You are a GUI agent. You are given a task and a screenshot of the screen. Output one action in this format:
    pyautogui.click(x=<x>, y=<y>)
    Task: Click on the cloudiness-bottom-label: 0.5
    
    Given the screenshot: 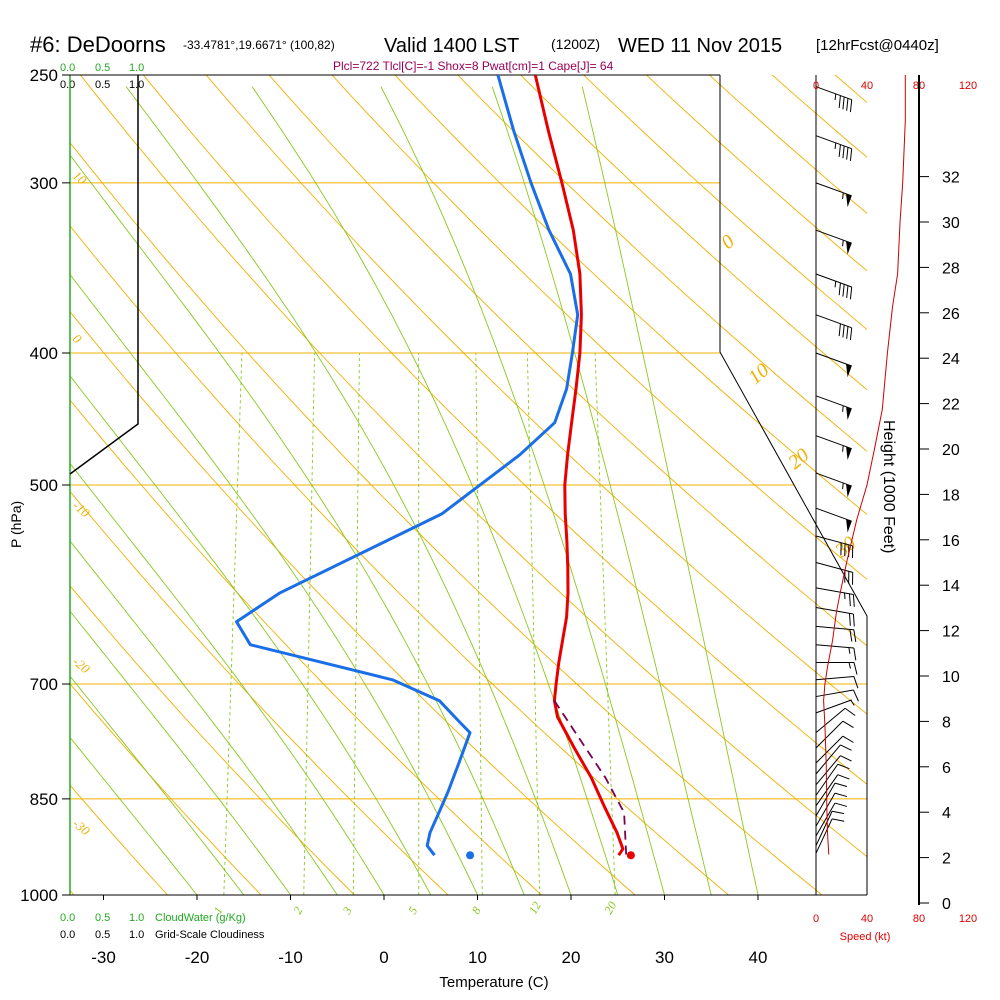 What is the action you would take?
    pyautogui.click(x=102, y=935)
    